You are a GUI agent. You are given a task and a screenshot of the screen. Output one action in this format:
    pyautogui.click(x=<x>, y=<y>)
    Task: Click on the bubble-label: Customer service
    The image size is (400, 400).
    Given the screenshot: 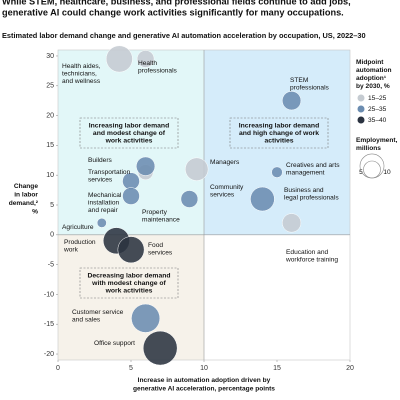 What is the action you would take?
    pyautogui.click(x=98, y=312)
    